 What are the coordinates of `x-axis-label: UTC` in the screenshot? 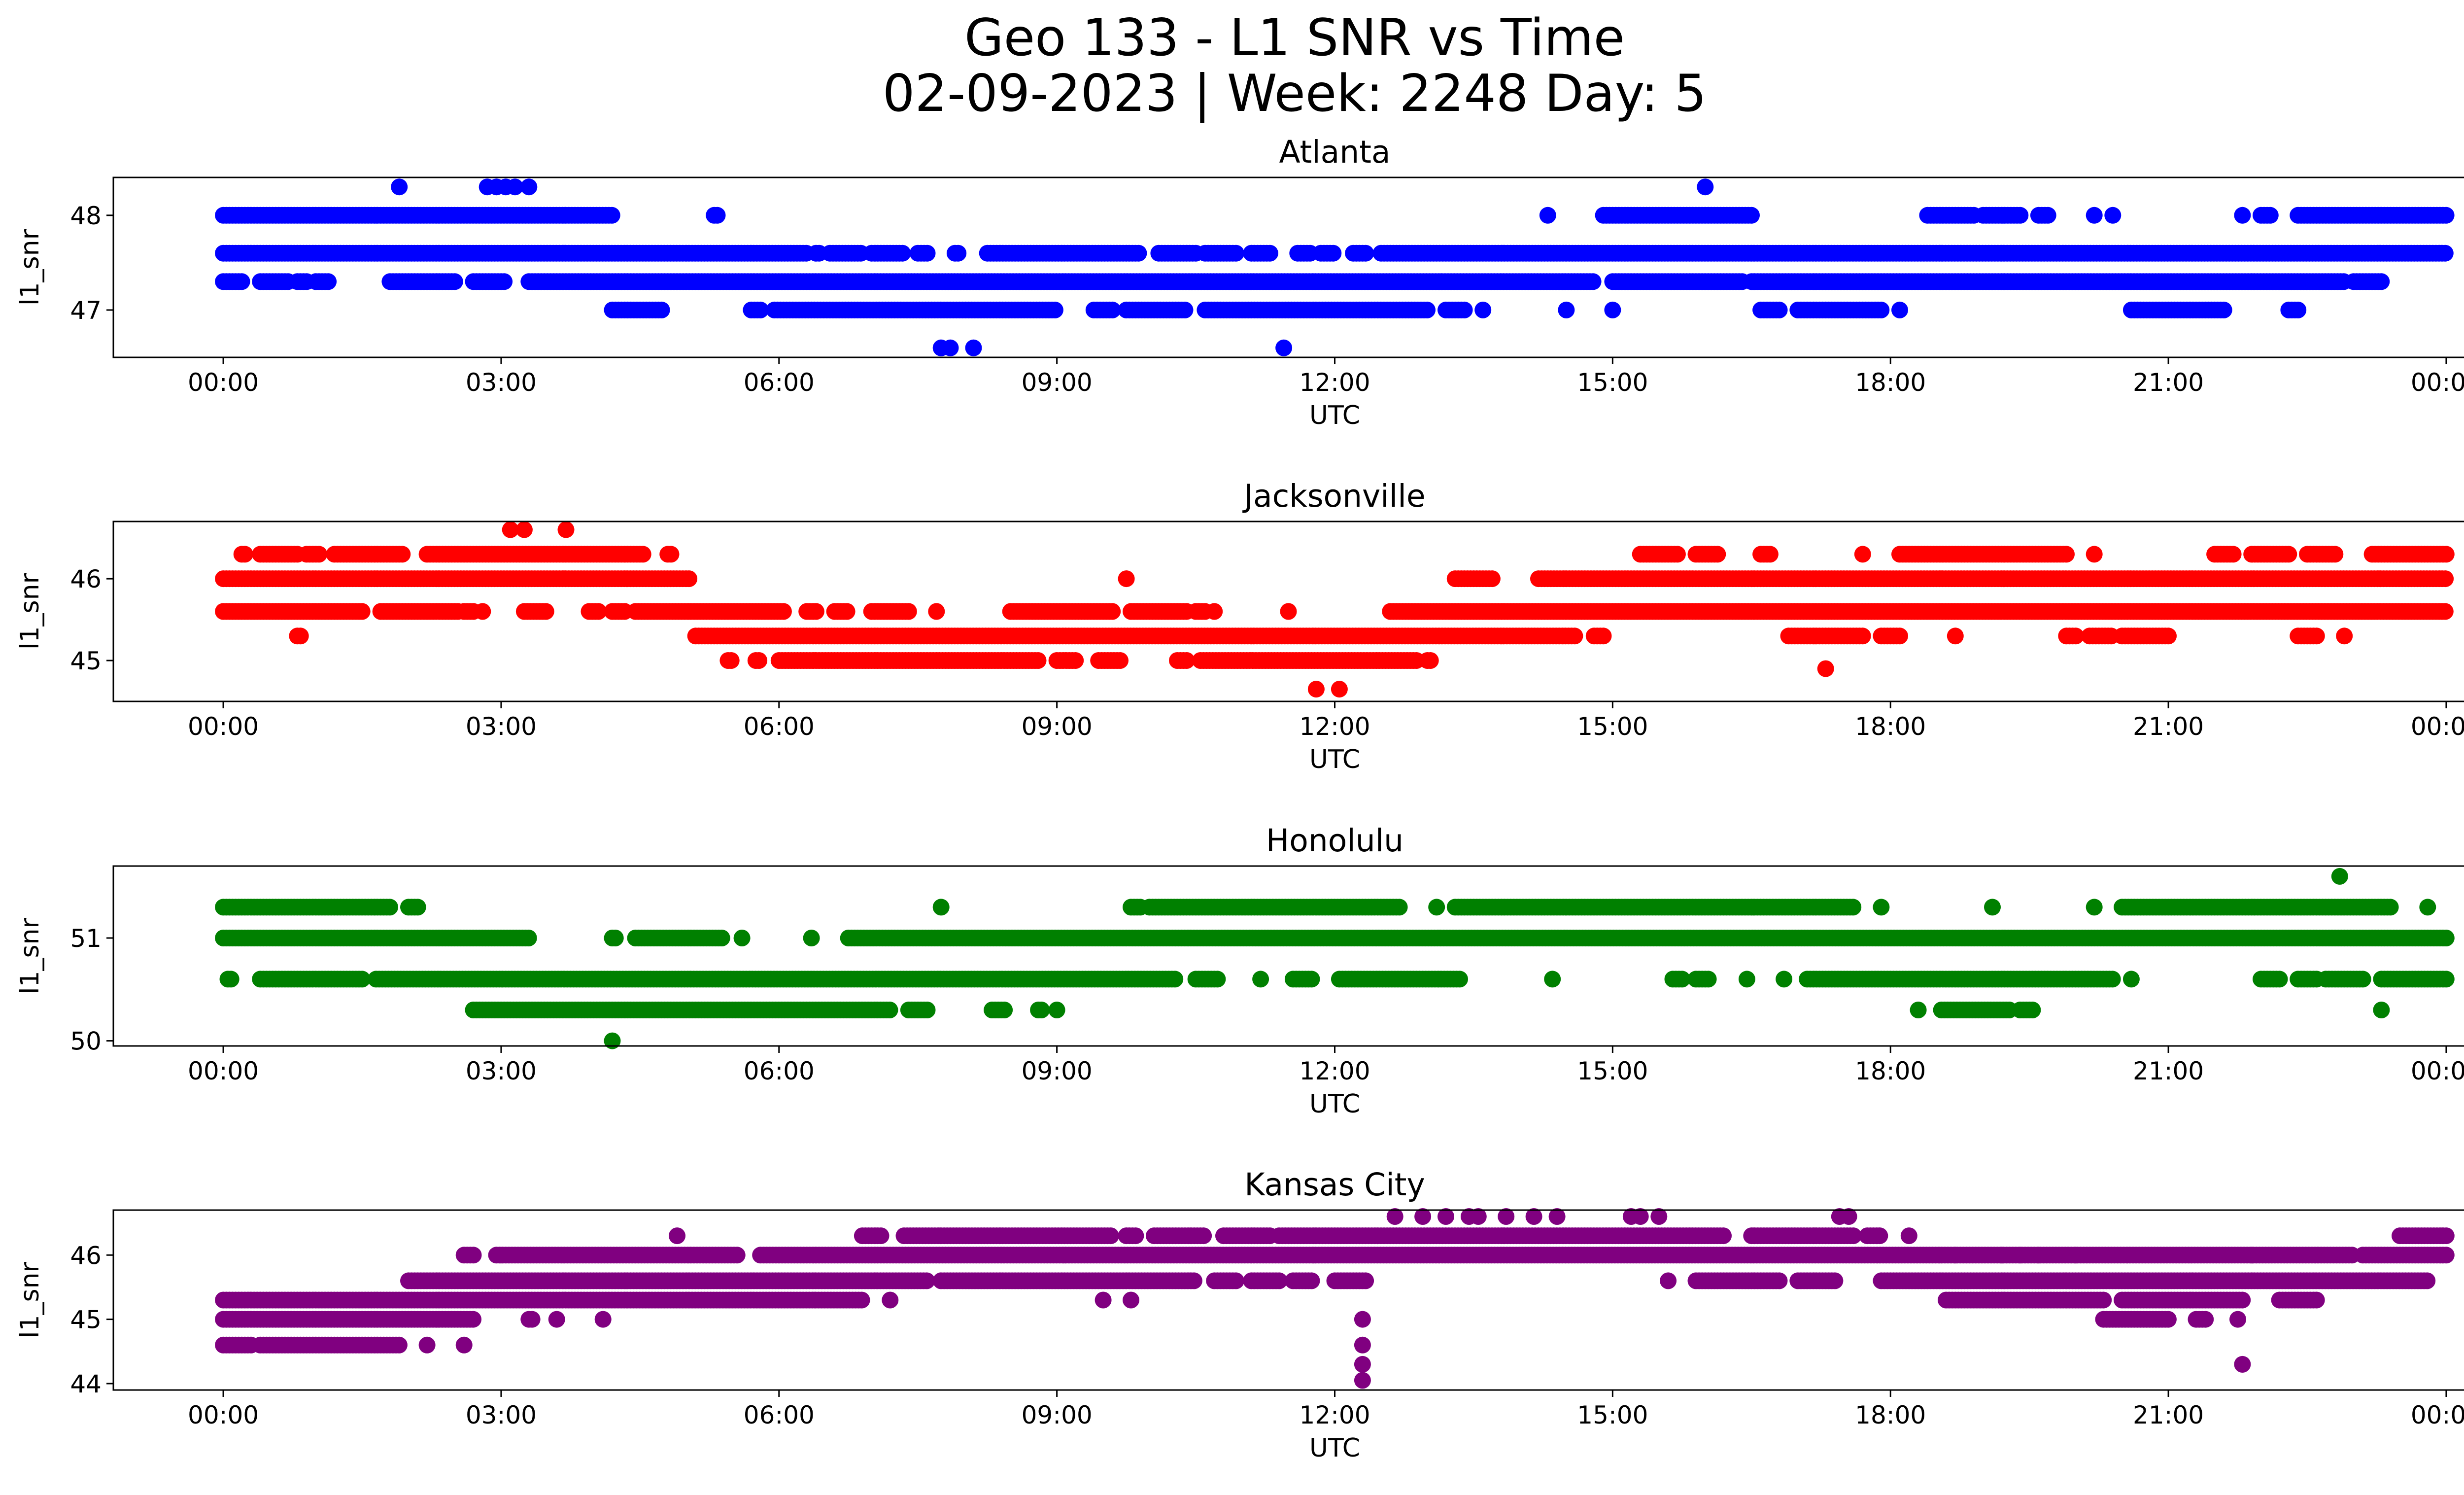 It's located at (1334, 415).